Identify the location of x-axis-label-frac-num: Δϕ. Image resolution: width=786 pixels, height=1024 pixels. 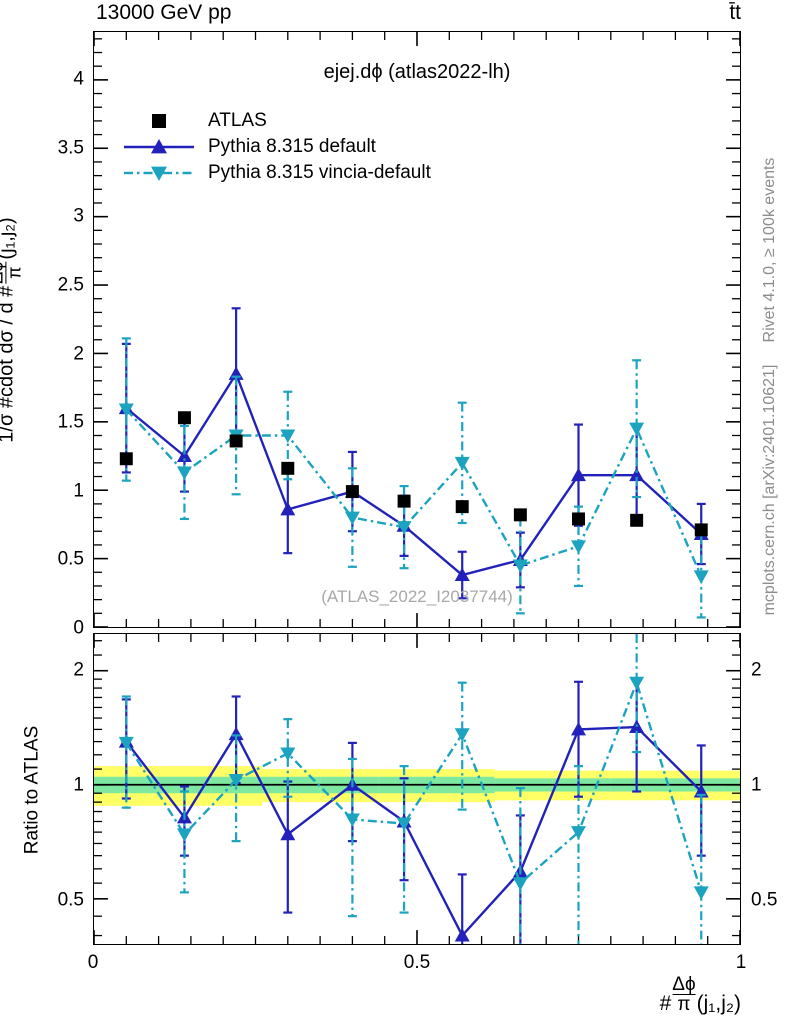
(684, 984).